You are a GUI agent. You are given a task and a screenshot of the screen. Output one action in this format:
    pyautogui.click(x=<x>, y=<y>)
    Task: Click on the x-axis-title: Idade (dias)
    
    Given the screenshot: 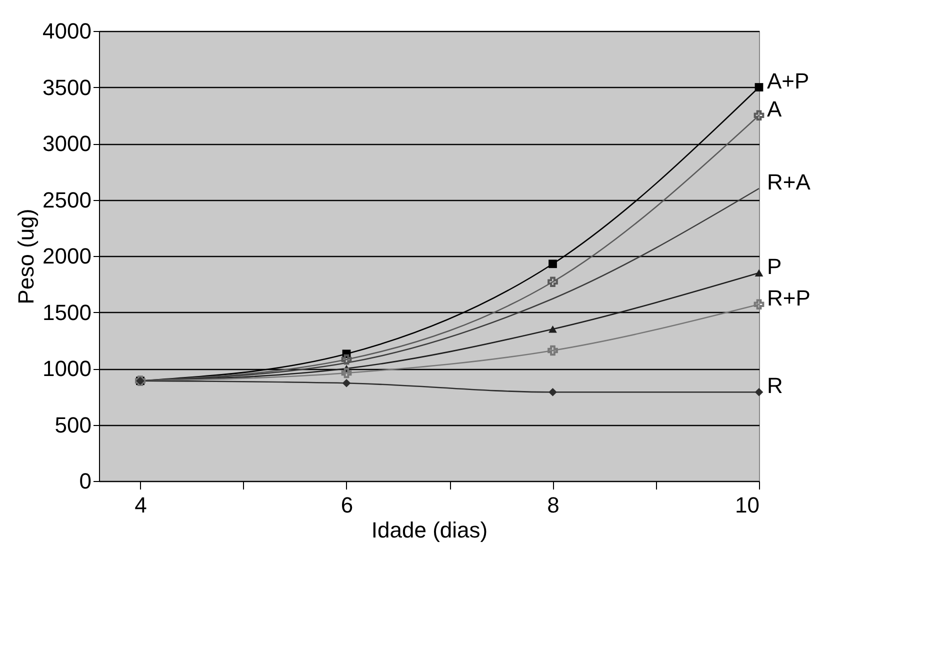 What is the action you would take?
    pyautogui.click(x=429, y=530)
    